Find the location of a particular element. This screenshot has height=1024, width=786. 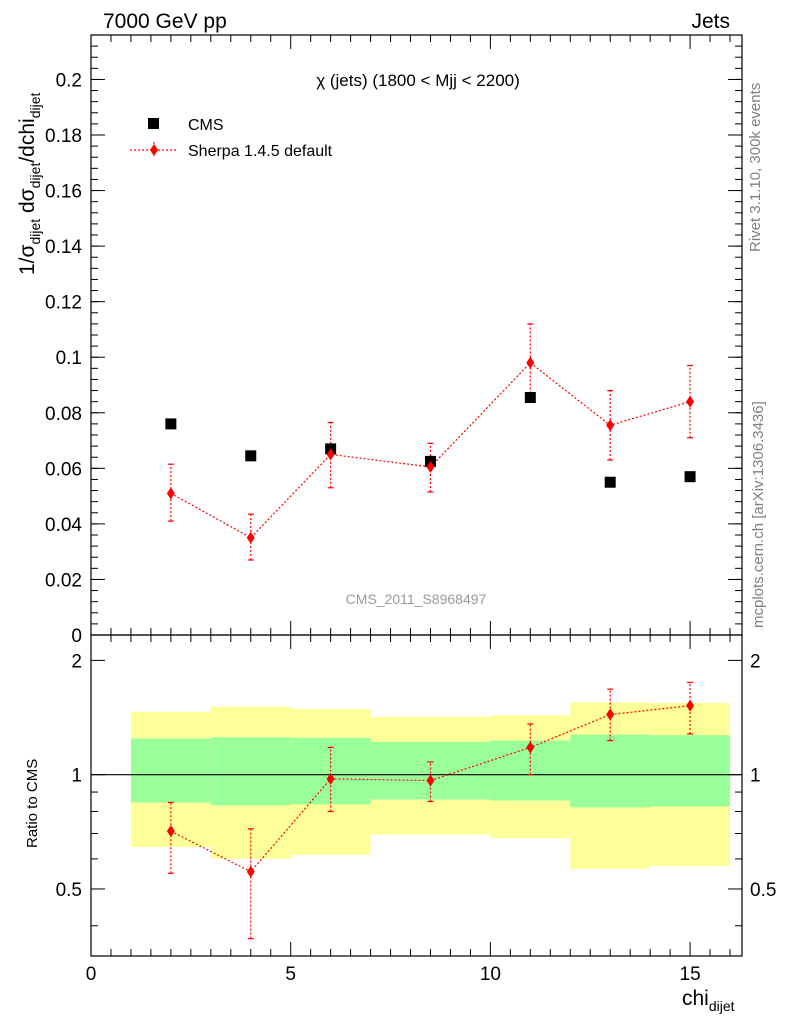

main-y-tick-label: 0.06 is located at coordinates (63, 469).